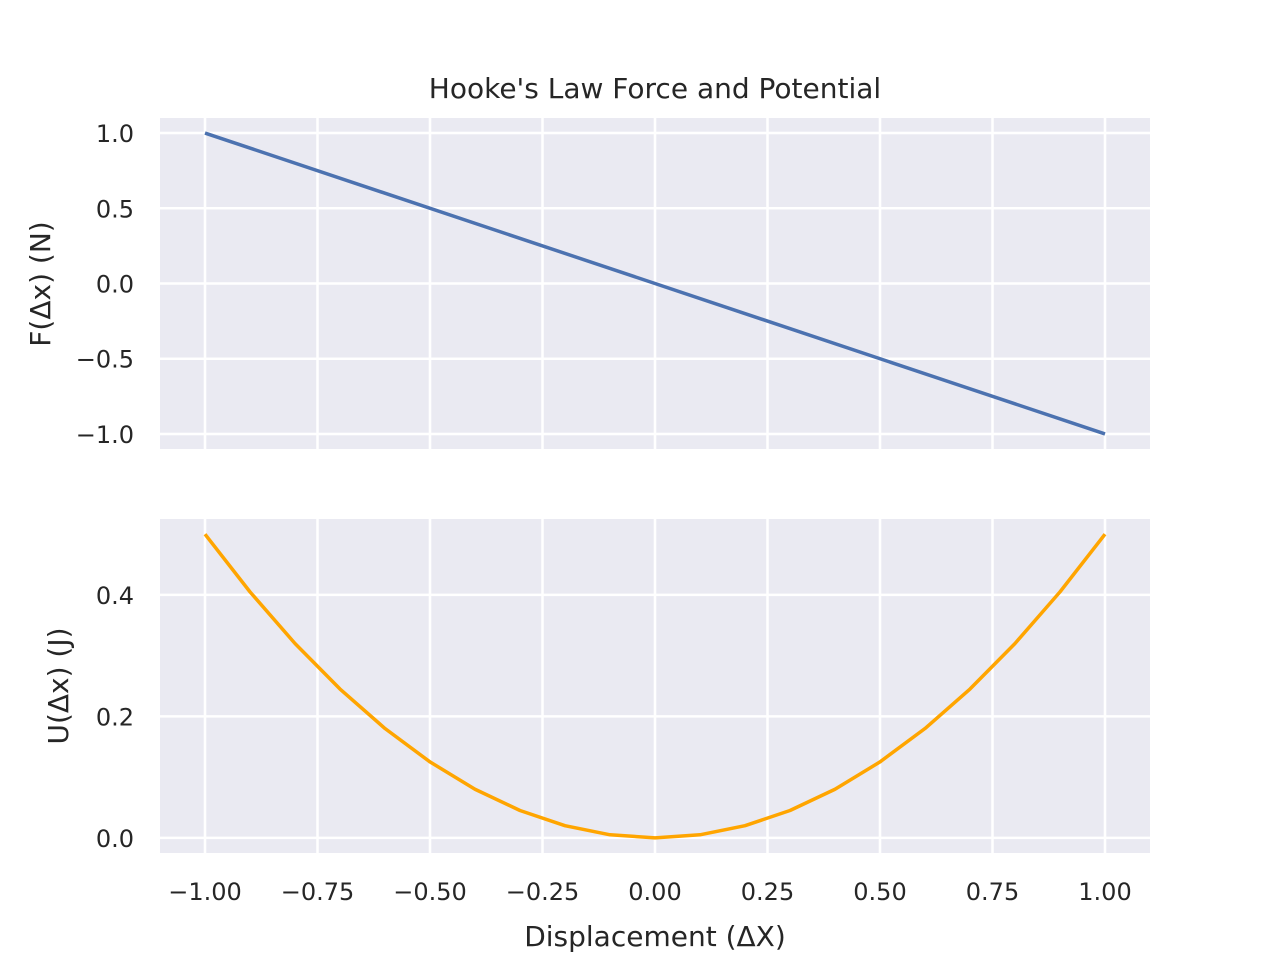 The image size is (1280, 960). Describe the element at coordinates (655, 936) in the screenshot. I see `x-axis-label: Displacement (ΔX)` at that location.